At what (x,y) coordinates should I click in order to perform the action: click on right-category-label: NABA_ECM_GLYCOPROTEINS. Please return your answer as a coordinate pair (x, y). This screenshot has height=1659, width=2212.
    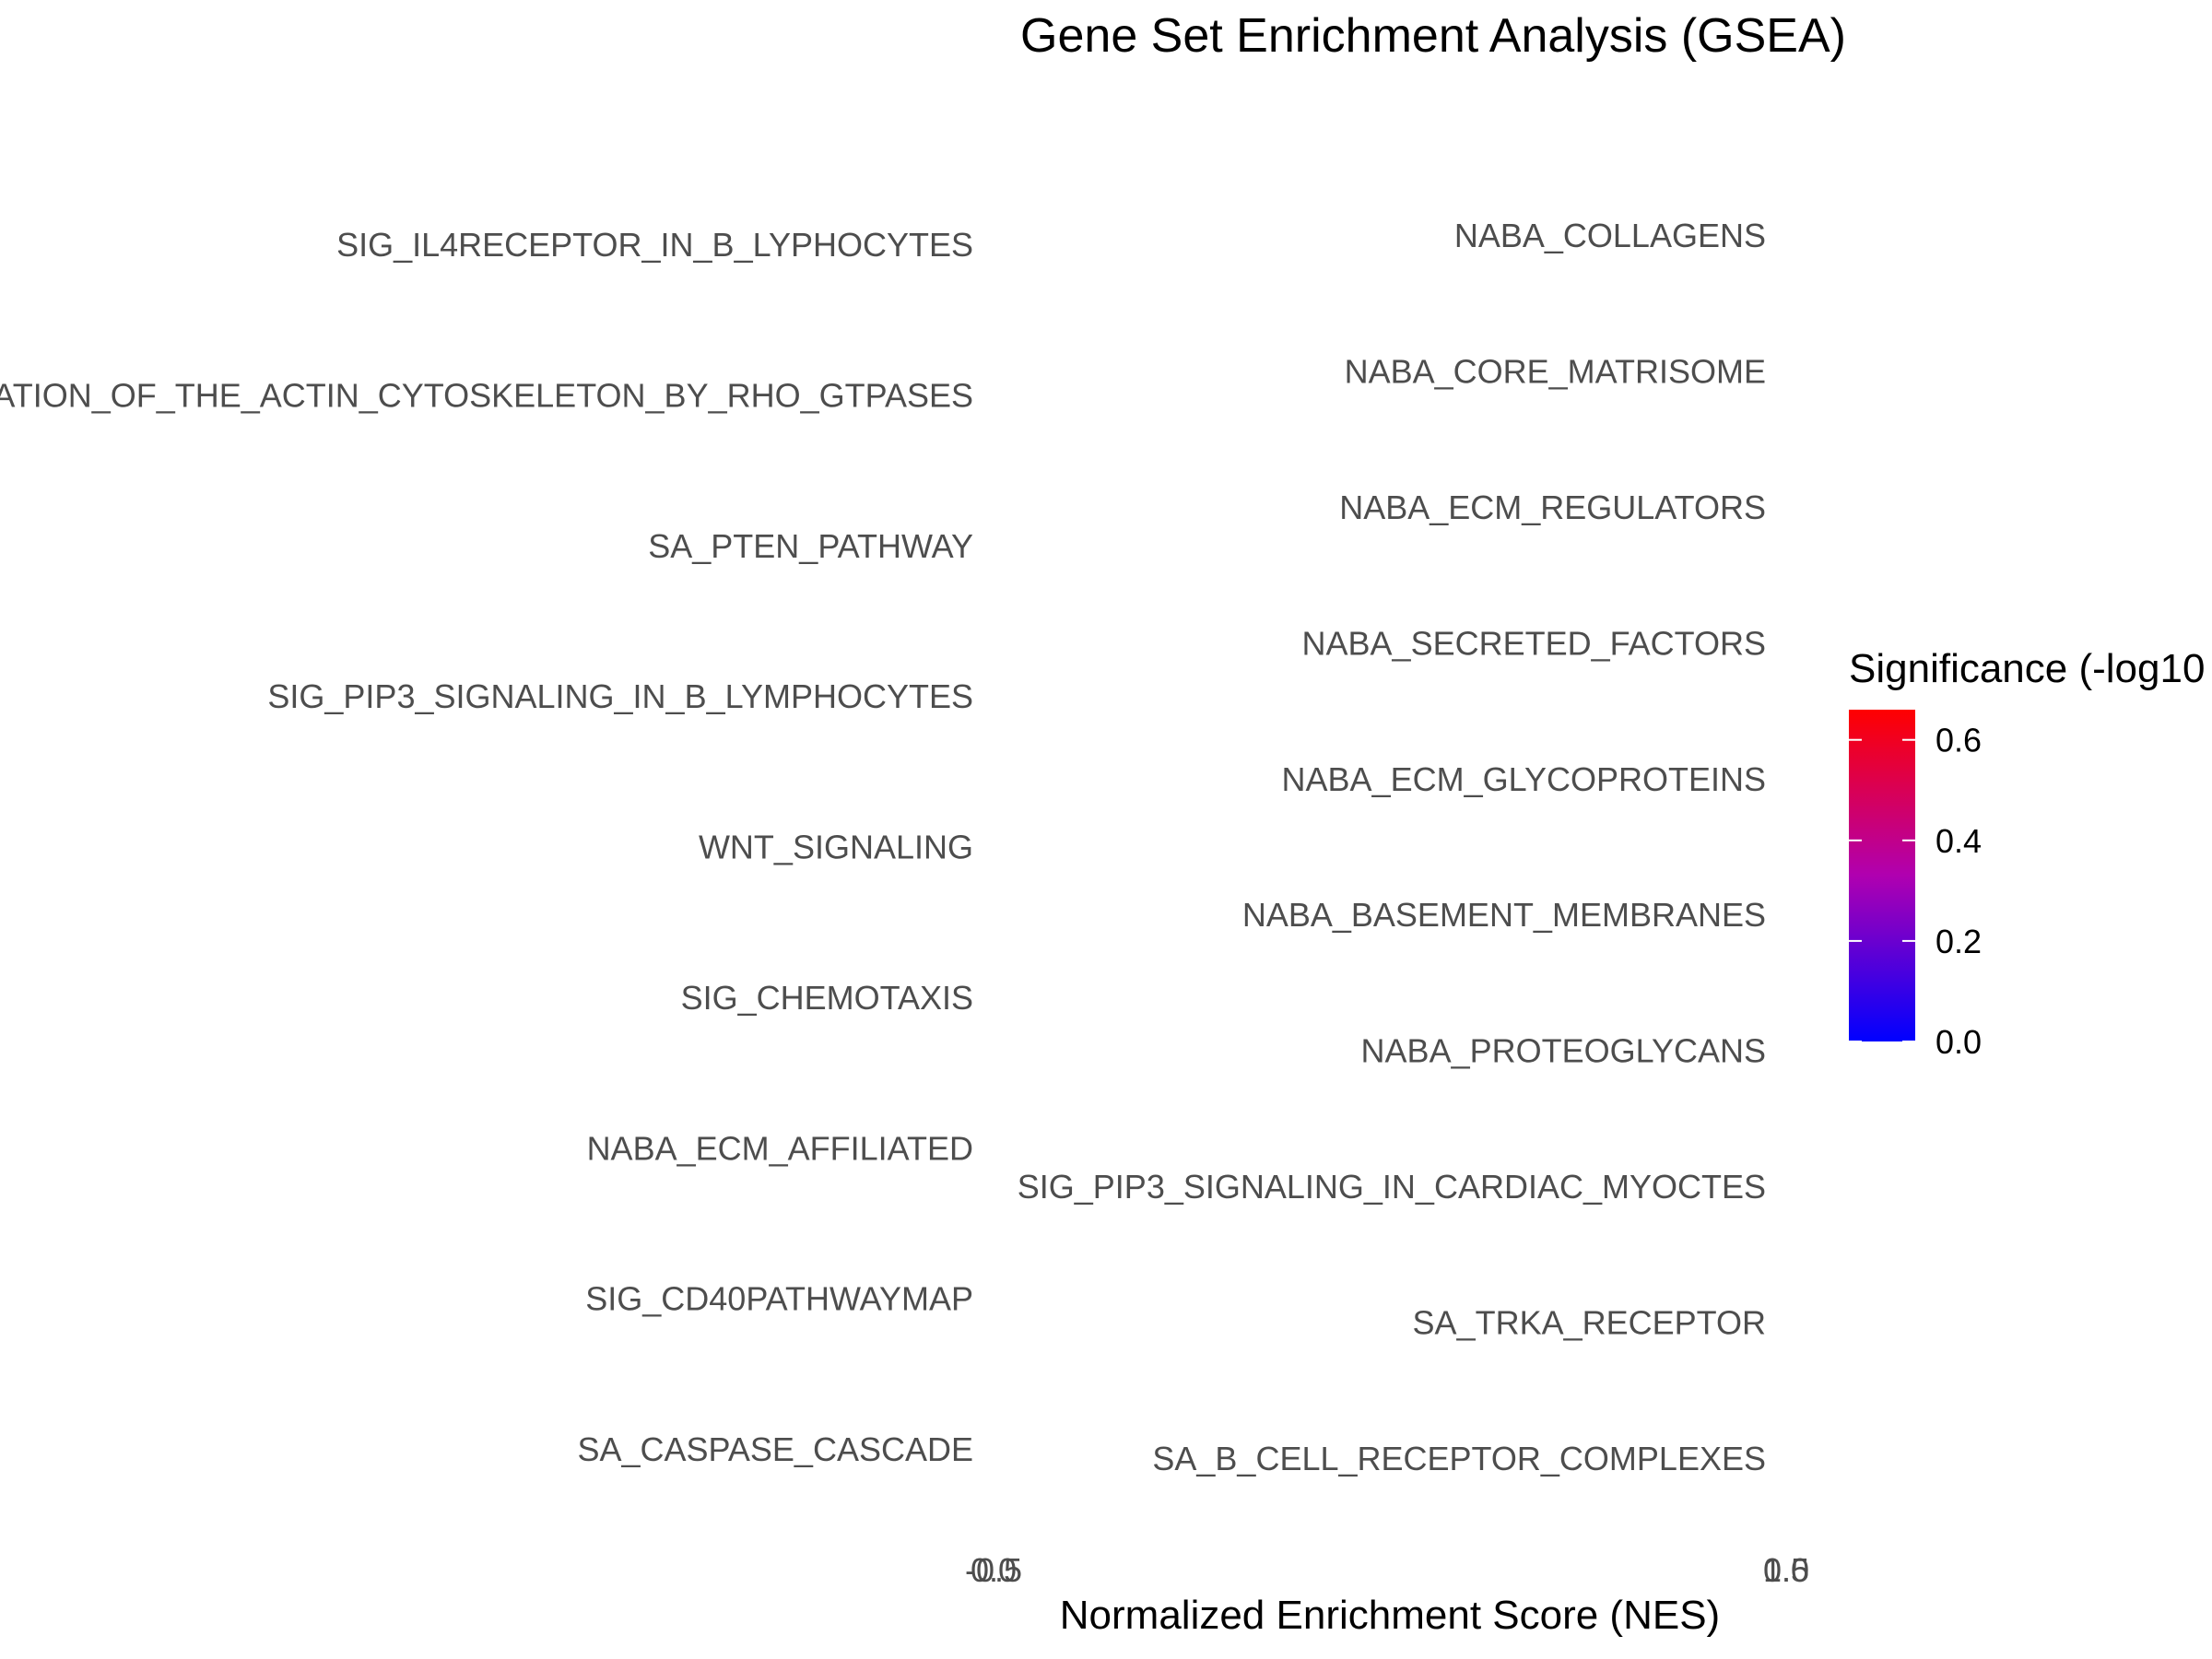
    Looking at the image, I should click on (1524, 779).